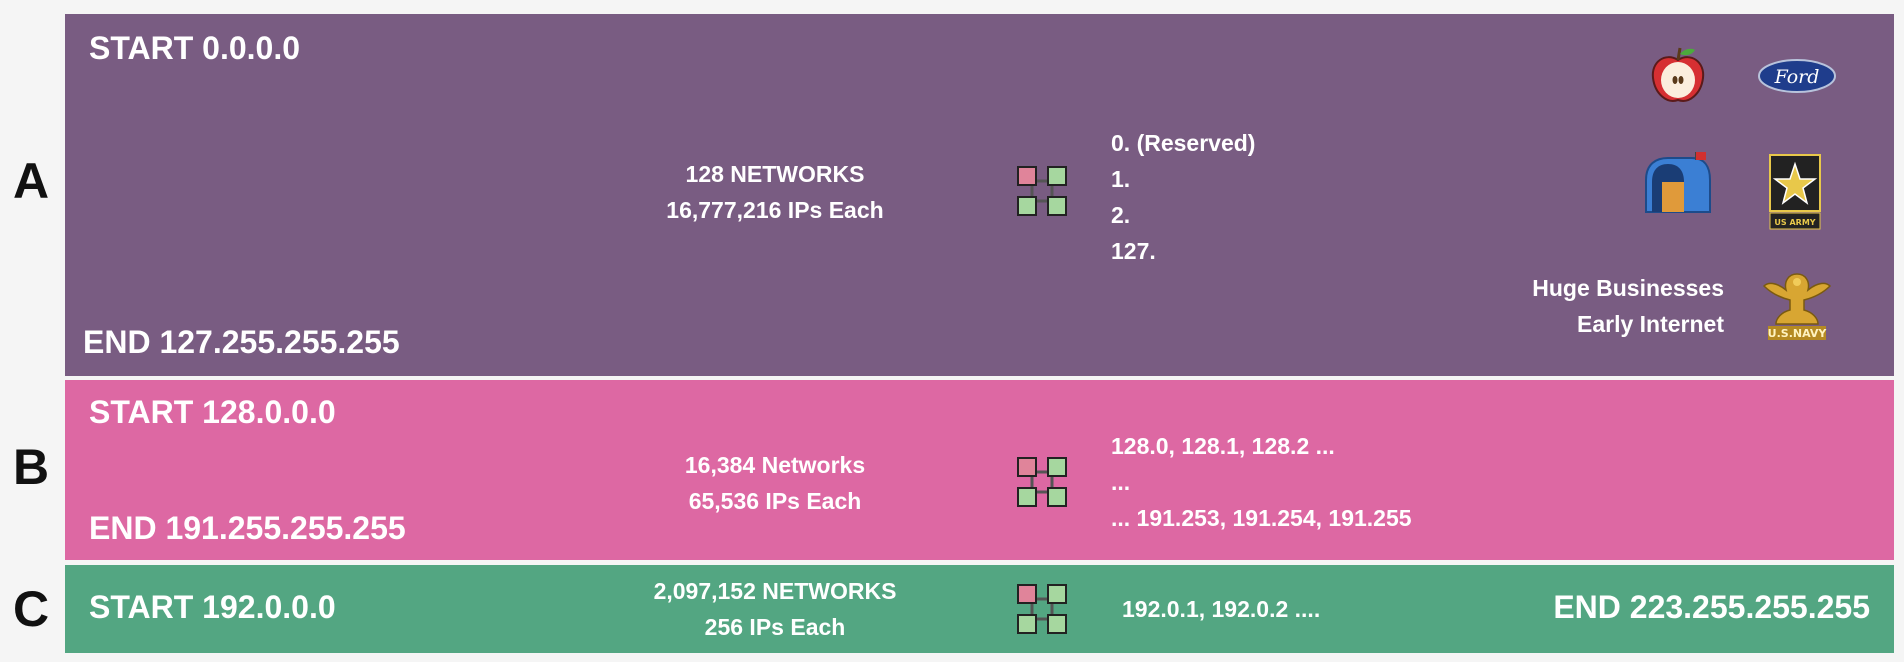  What do you see at coordinates (775, 591) in the screenshot?
I see `class-c-networks: 2,097,152 NETWORKS` at bounding box center [775, 591].